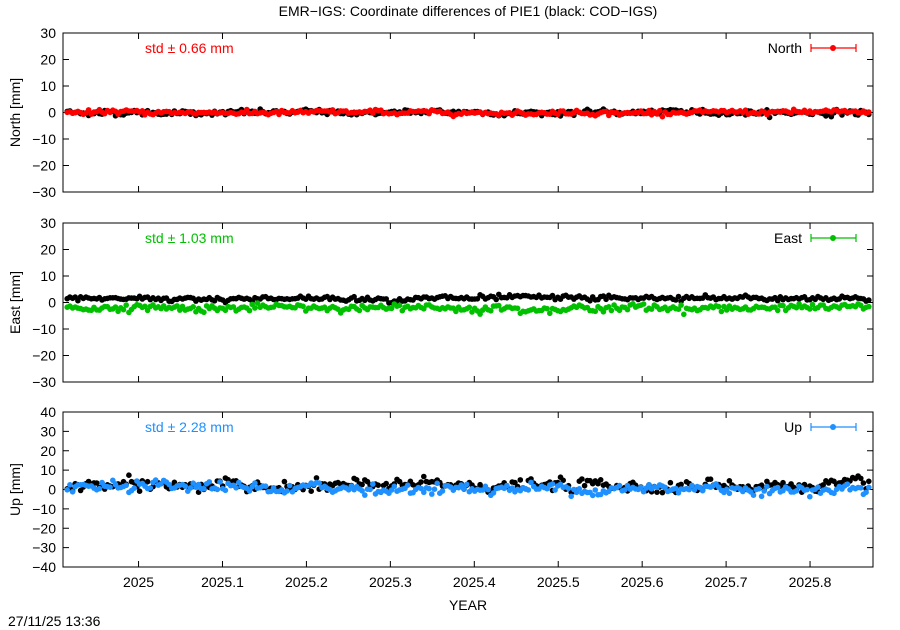  Describe the element at coordinates (189, 427) in the screenshot. I see `std-label: std ± 2.28 mm` at that location.